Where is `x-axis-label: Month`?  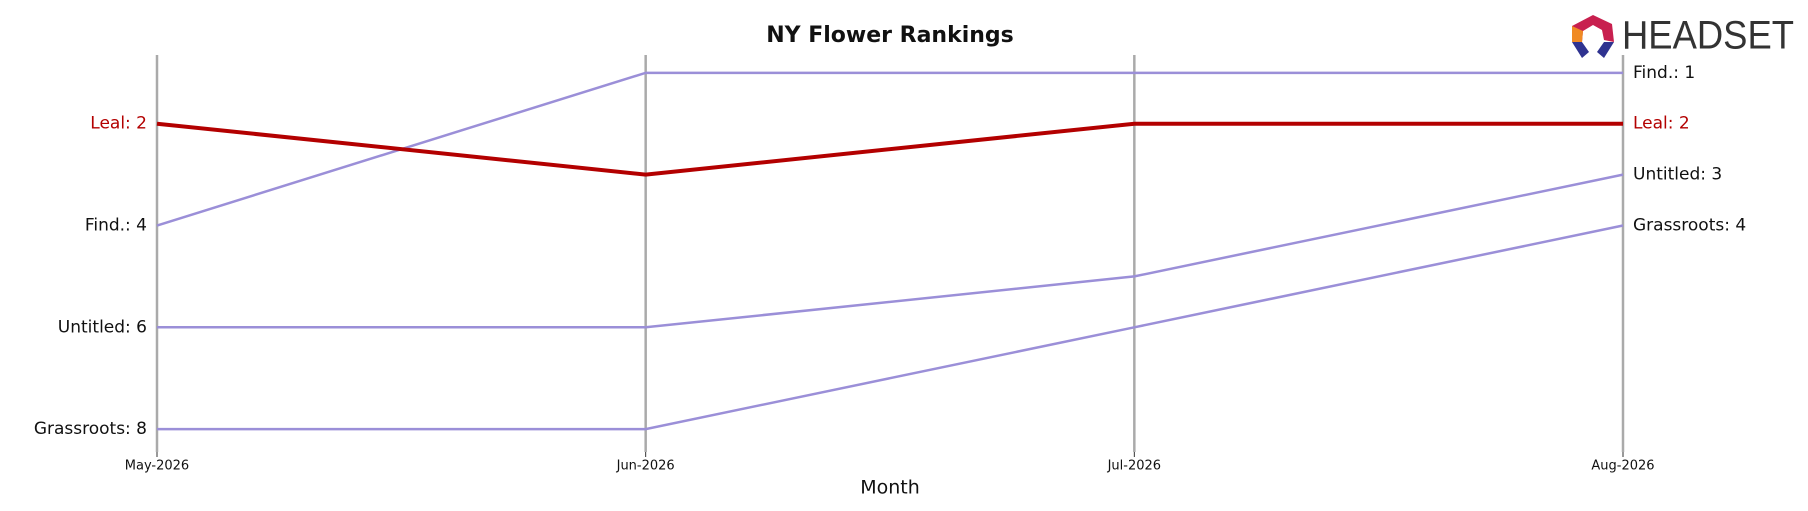 x-axis-label: Month is located at coordinates (890, 488).